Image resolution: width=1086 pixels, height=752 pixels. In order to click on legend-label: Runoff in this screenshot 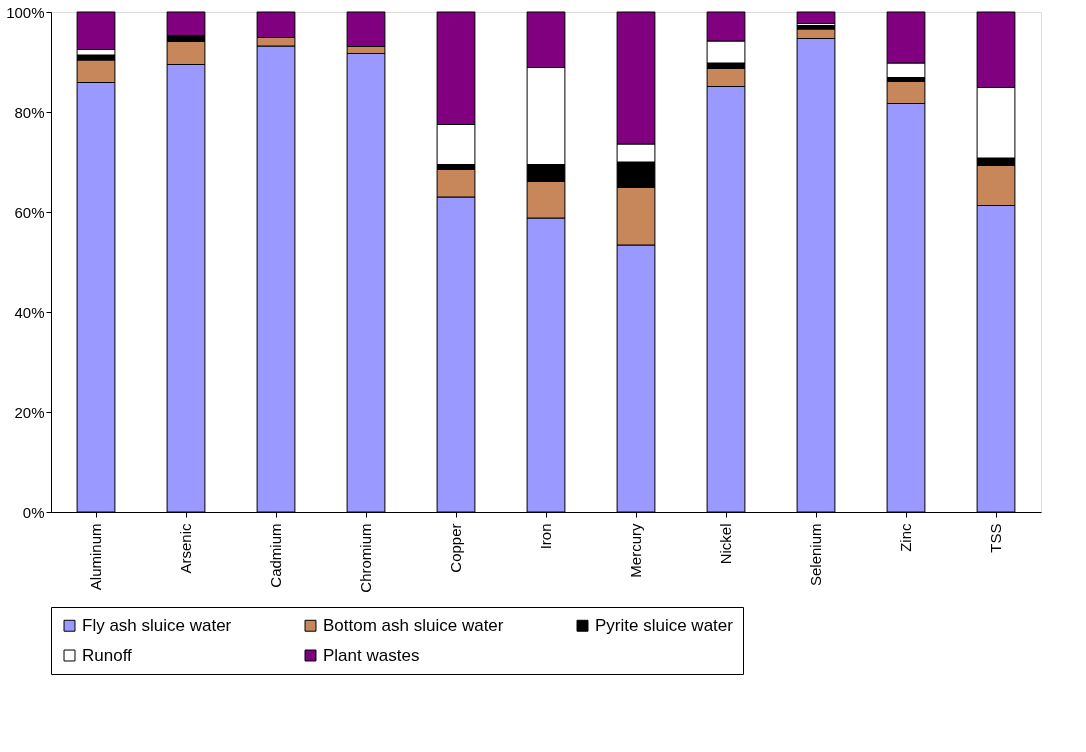, I will do `click(107, 655)`.